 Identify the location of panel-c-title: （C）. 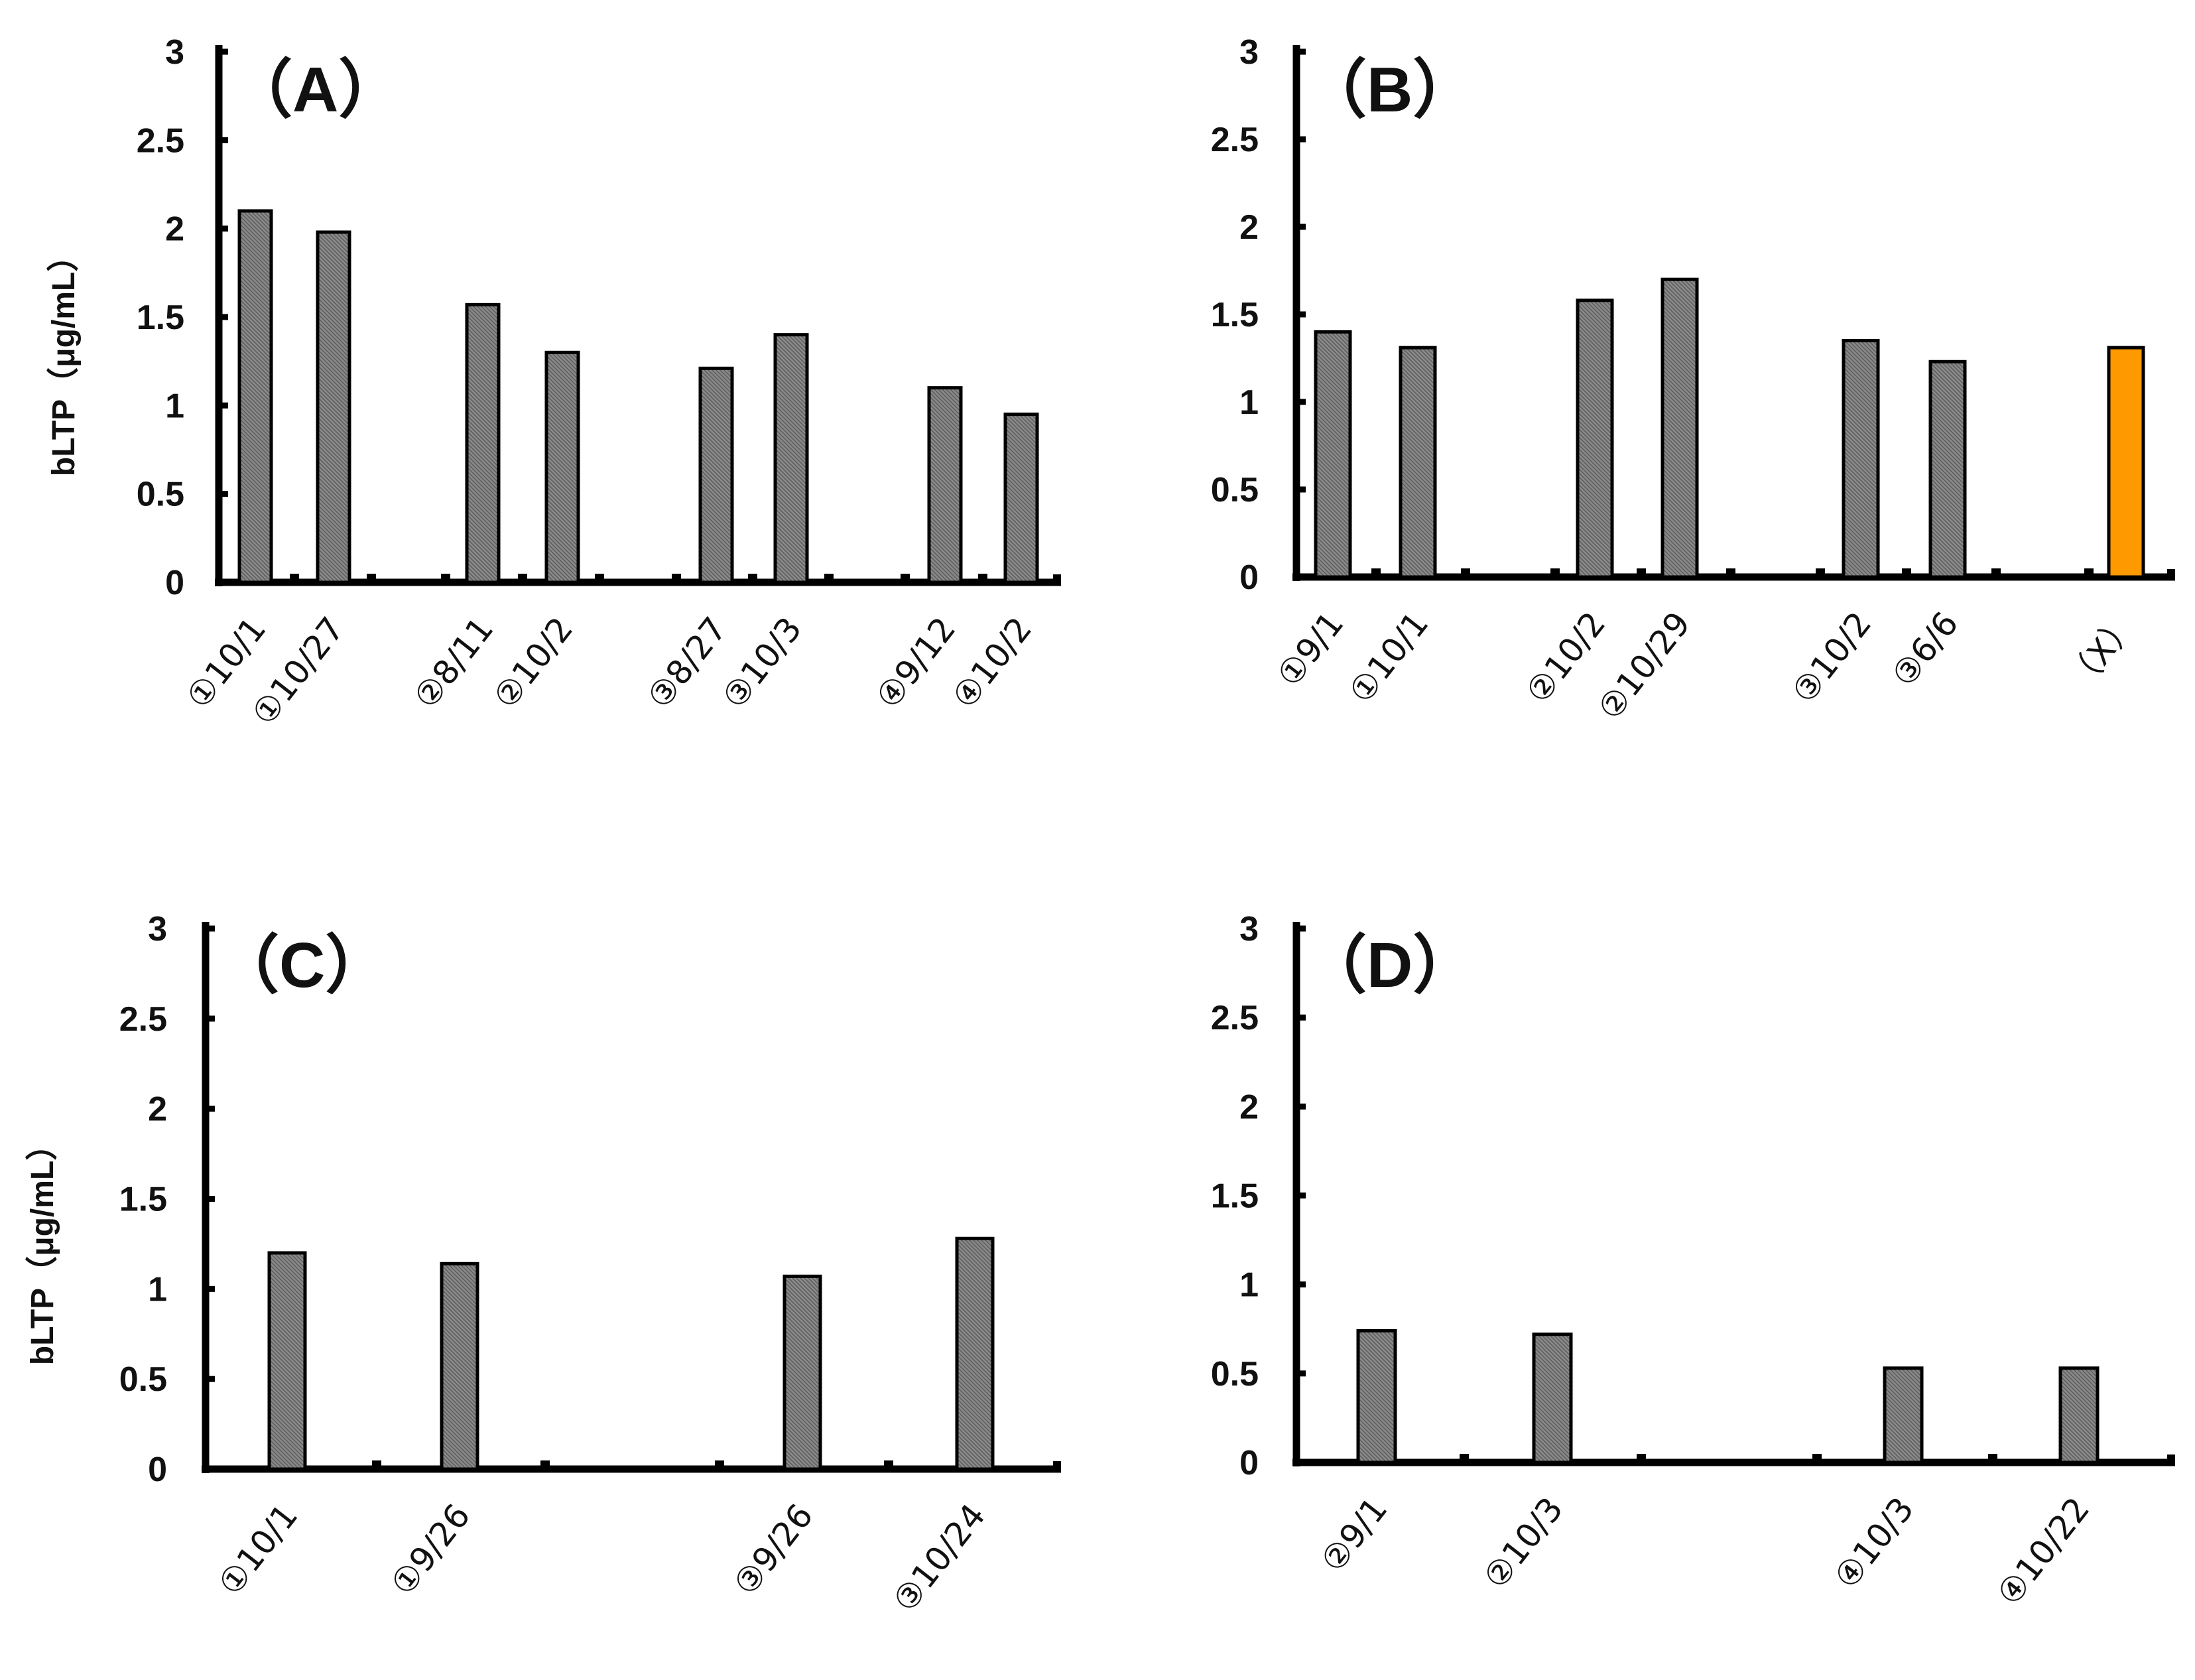
(302, 965).